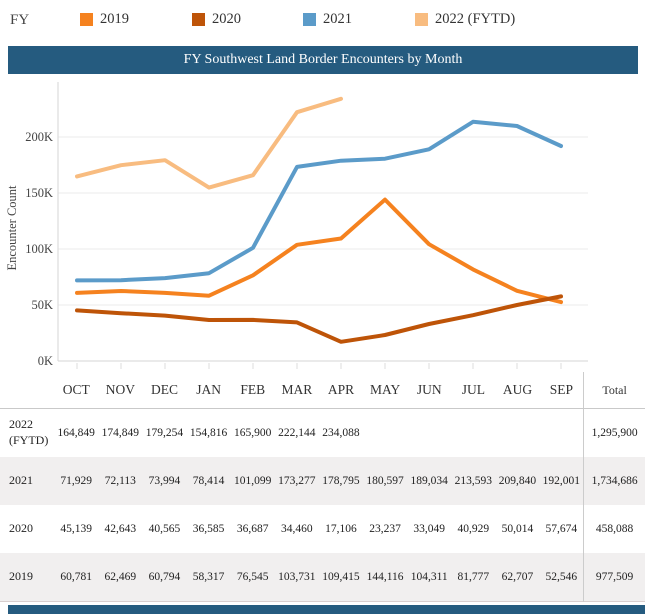 The image size is (645, 614). I want to click on month-value-cell: 60,794, so click(164, 577).